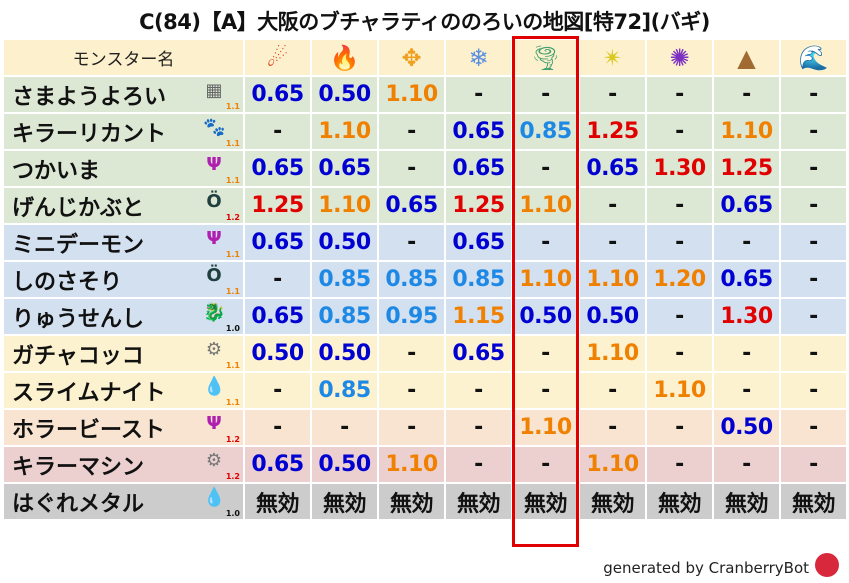 The width and height of the screenshot is (849, 583). I want to click on element-header-6: ✺, so click(679, 57).